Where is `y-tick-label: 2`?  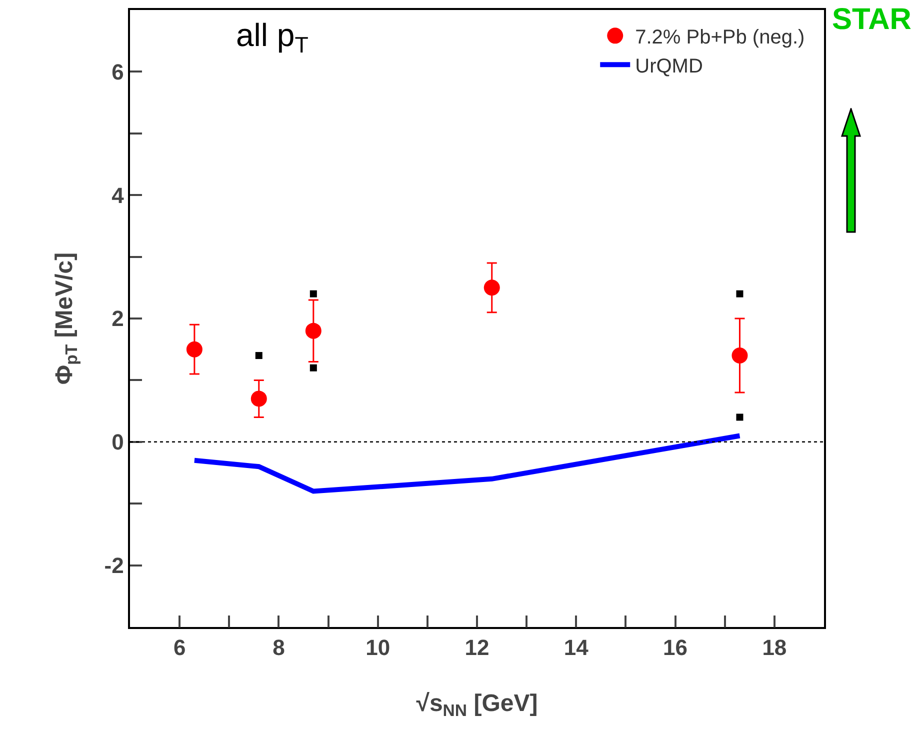
y-tick-label: 2 is located at coordinates (118, 319).